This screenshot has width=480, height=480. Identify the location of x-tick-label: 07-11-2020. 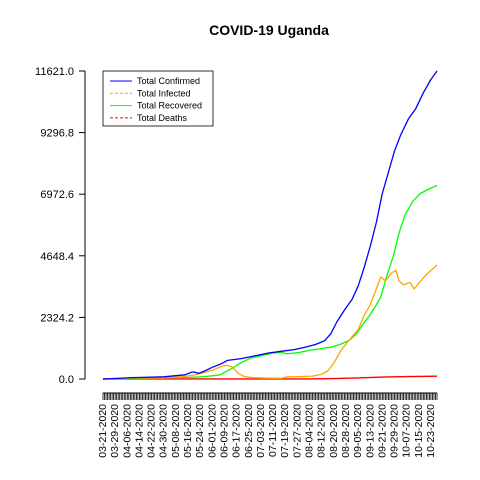
(273, 430).